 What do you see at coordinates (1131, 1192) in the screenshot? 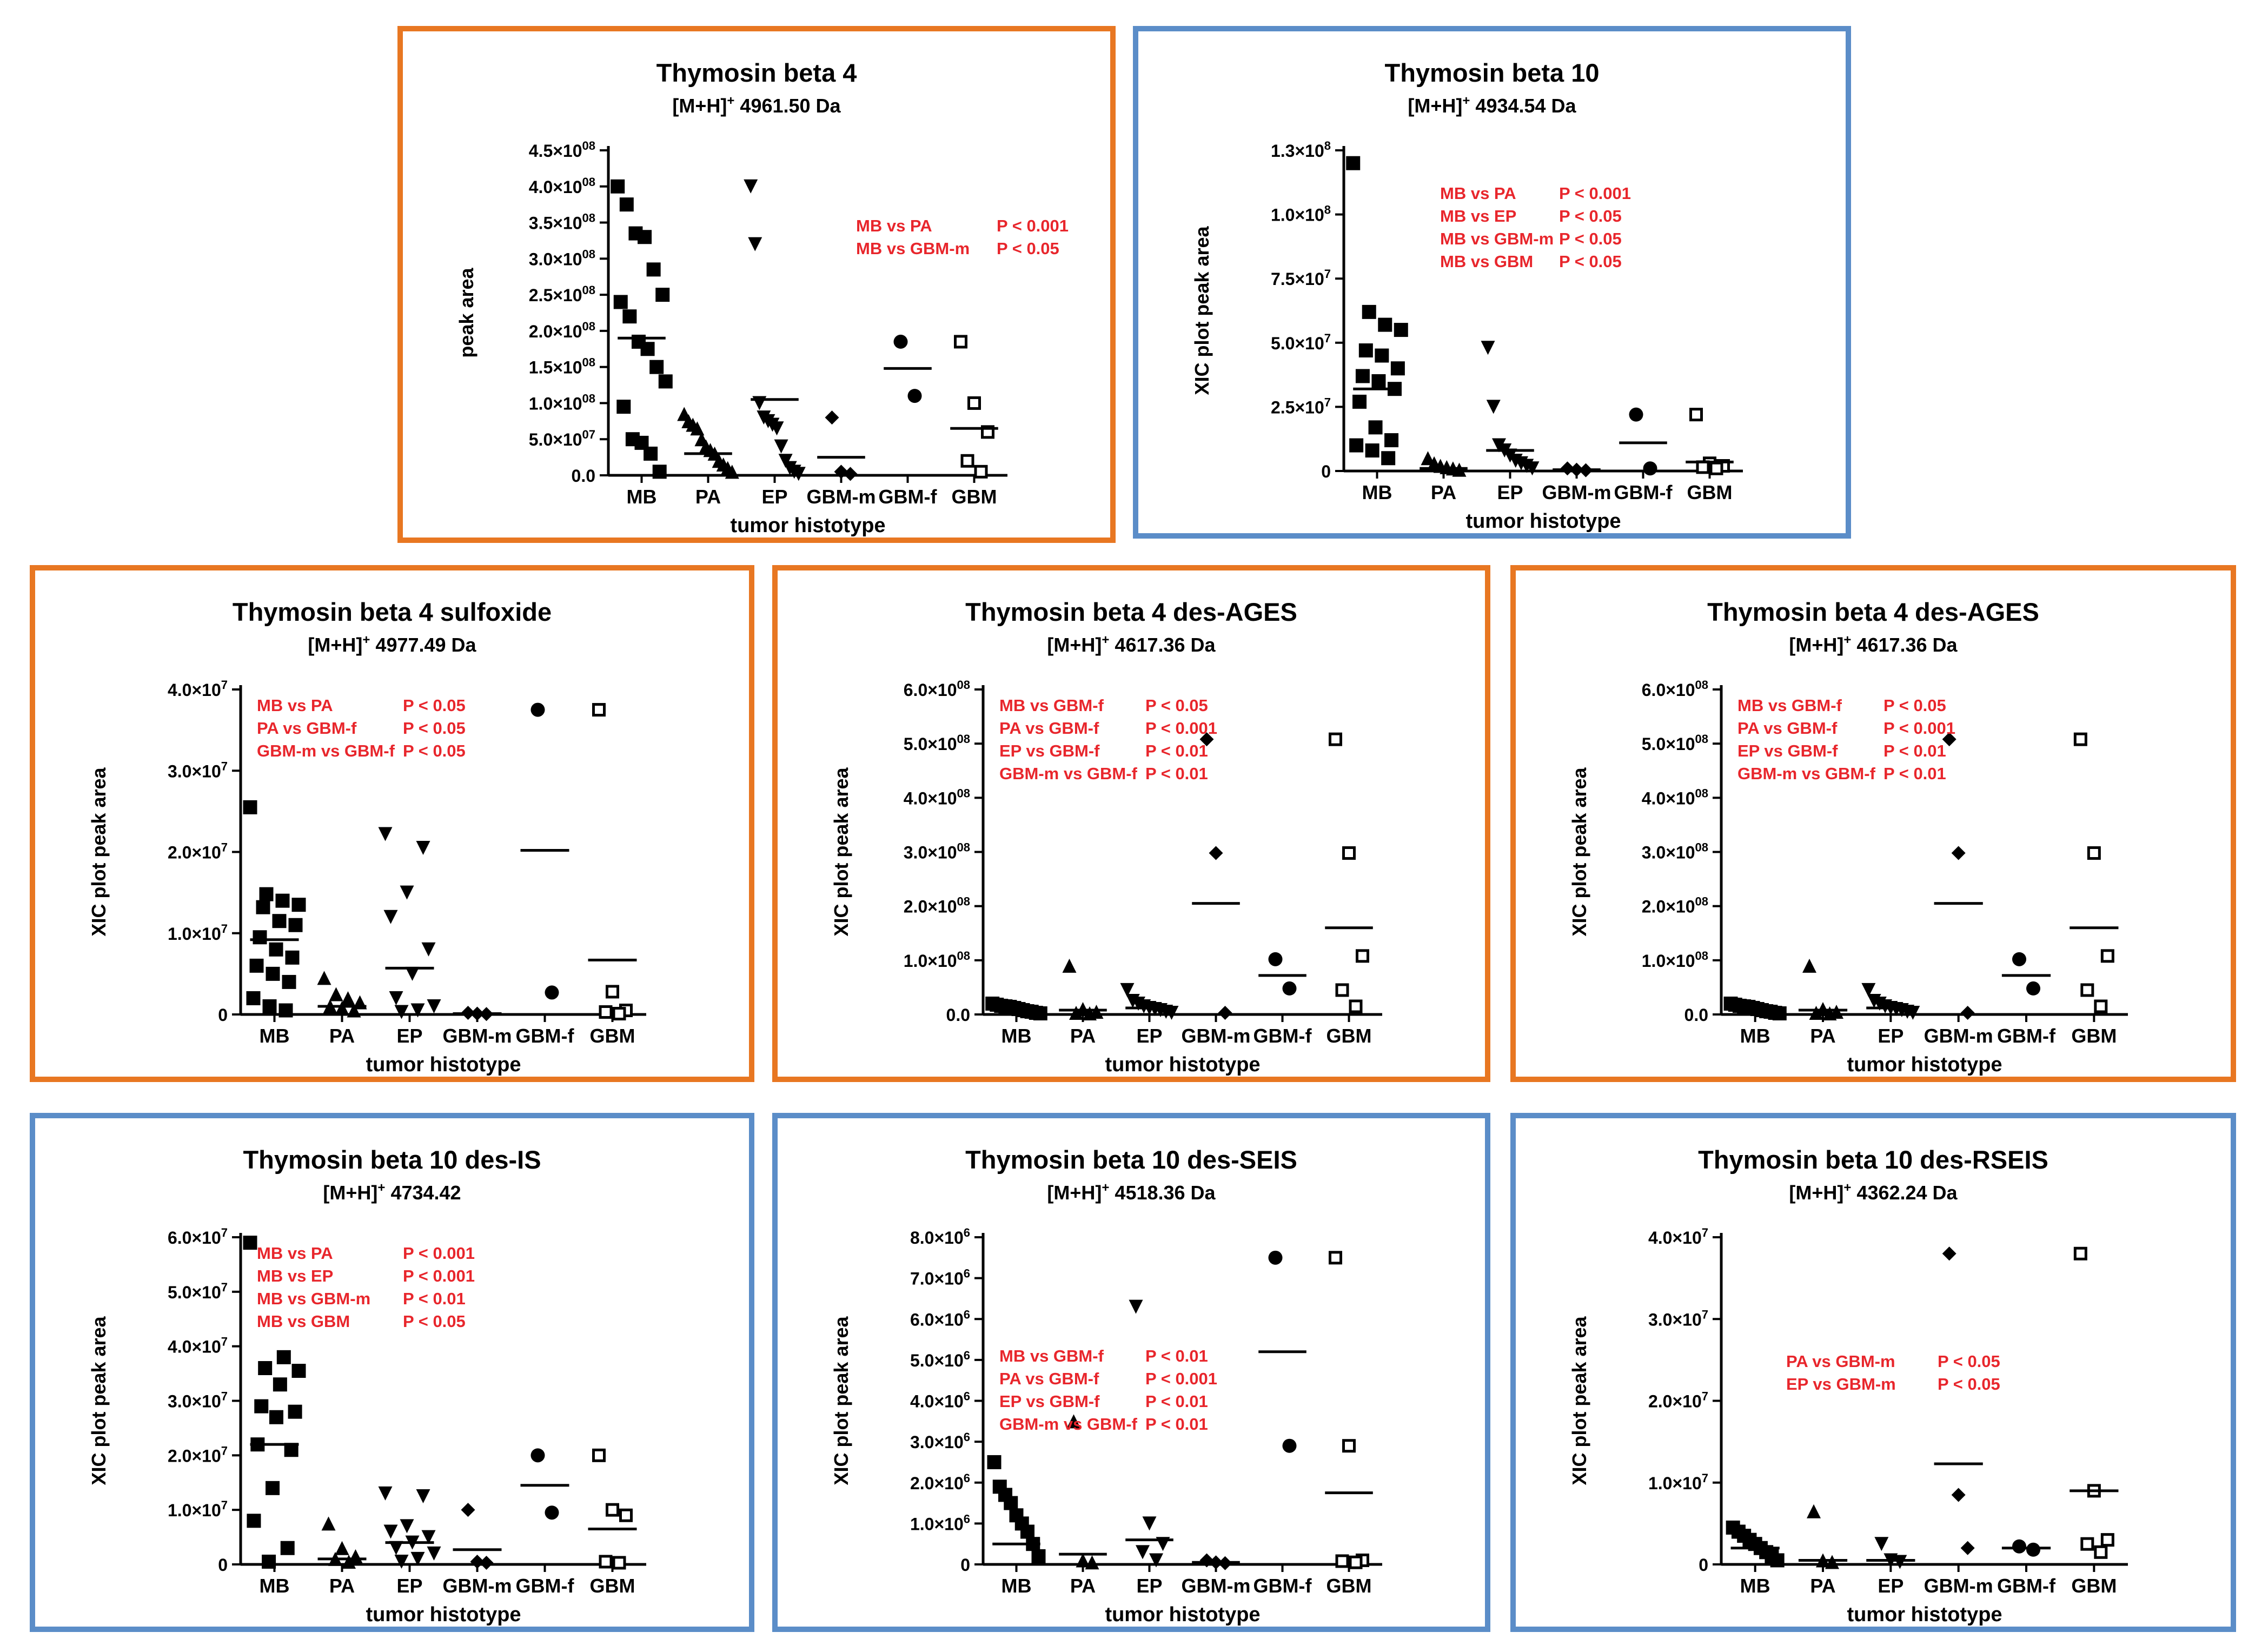
I see `mass-label: [M+H]+ 4518.36 Da` at bounding box center [1131, 1192].